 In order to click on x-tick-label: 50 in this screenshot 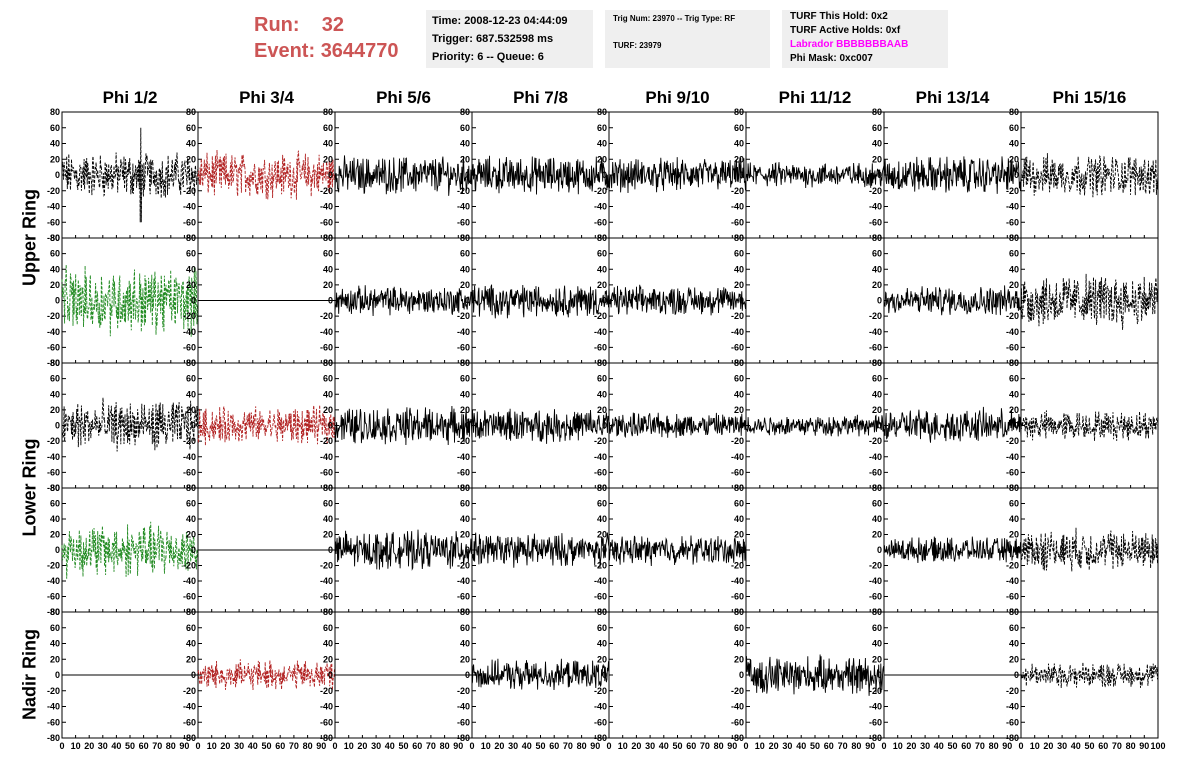, I will do `click(1089, 746)`.